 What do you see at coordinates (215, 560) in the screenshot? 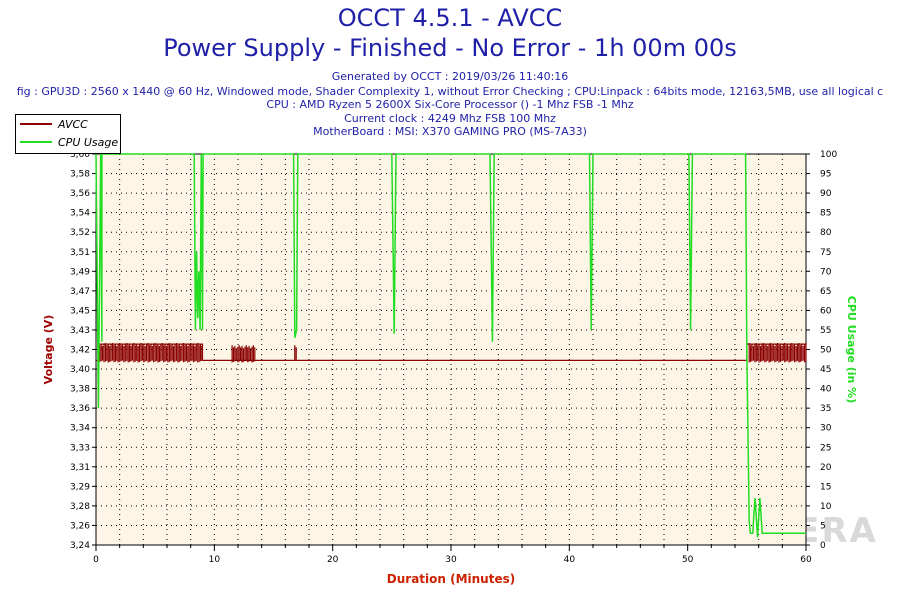
I see `x-tick-label: 10` at bounding box center [215, 560].